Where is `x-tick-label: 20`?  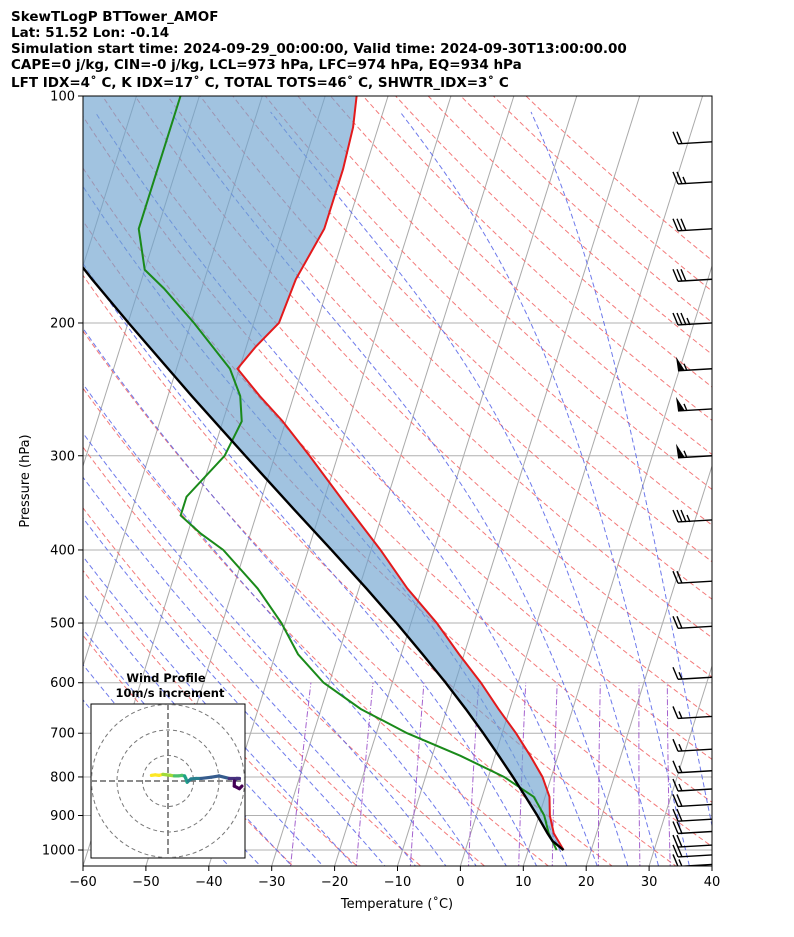 x-tick-label: 20 is located at coordinates (586, 882).